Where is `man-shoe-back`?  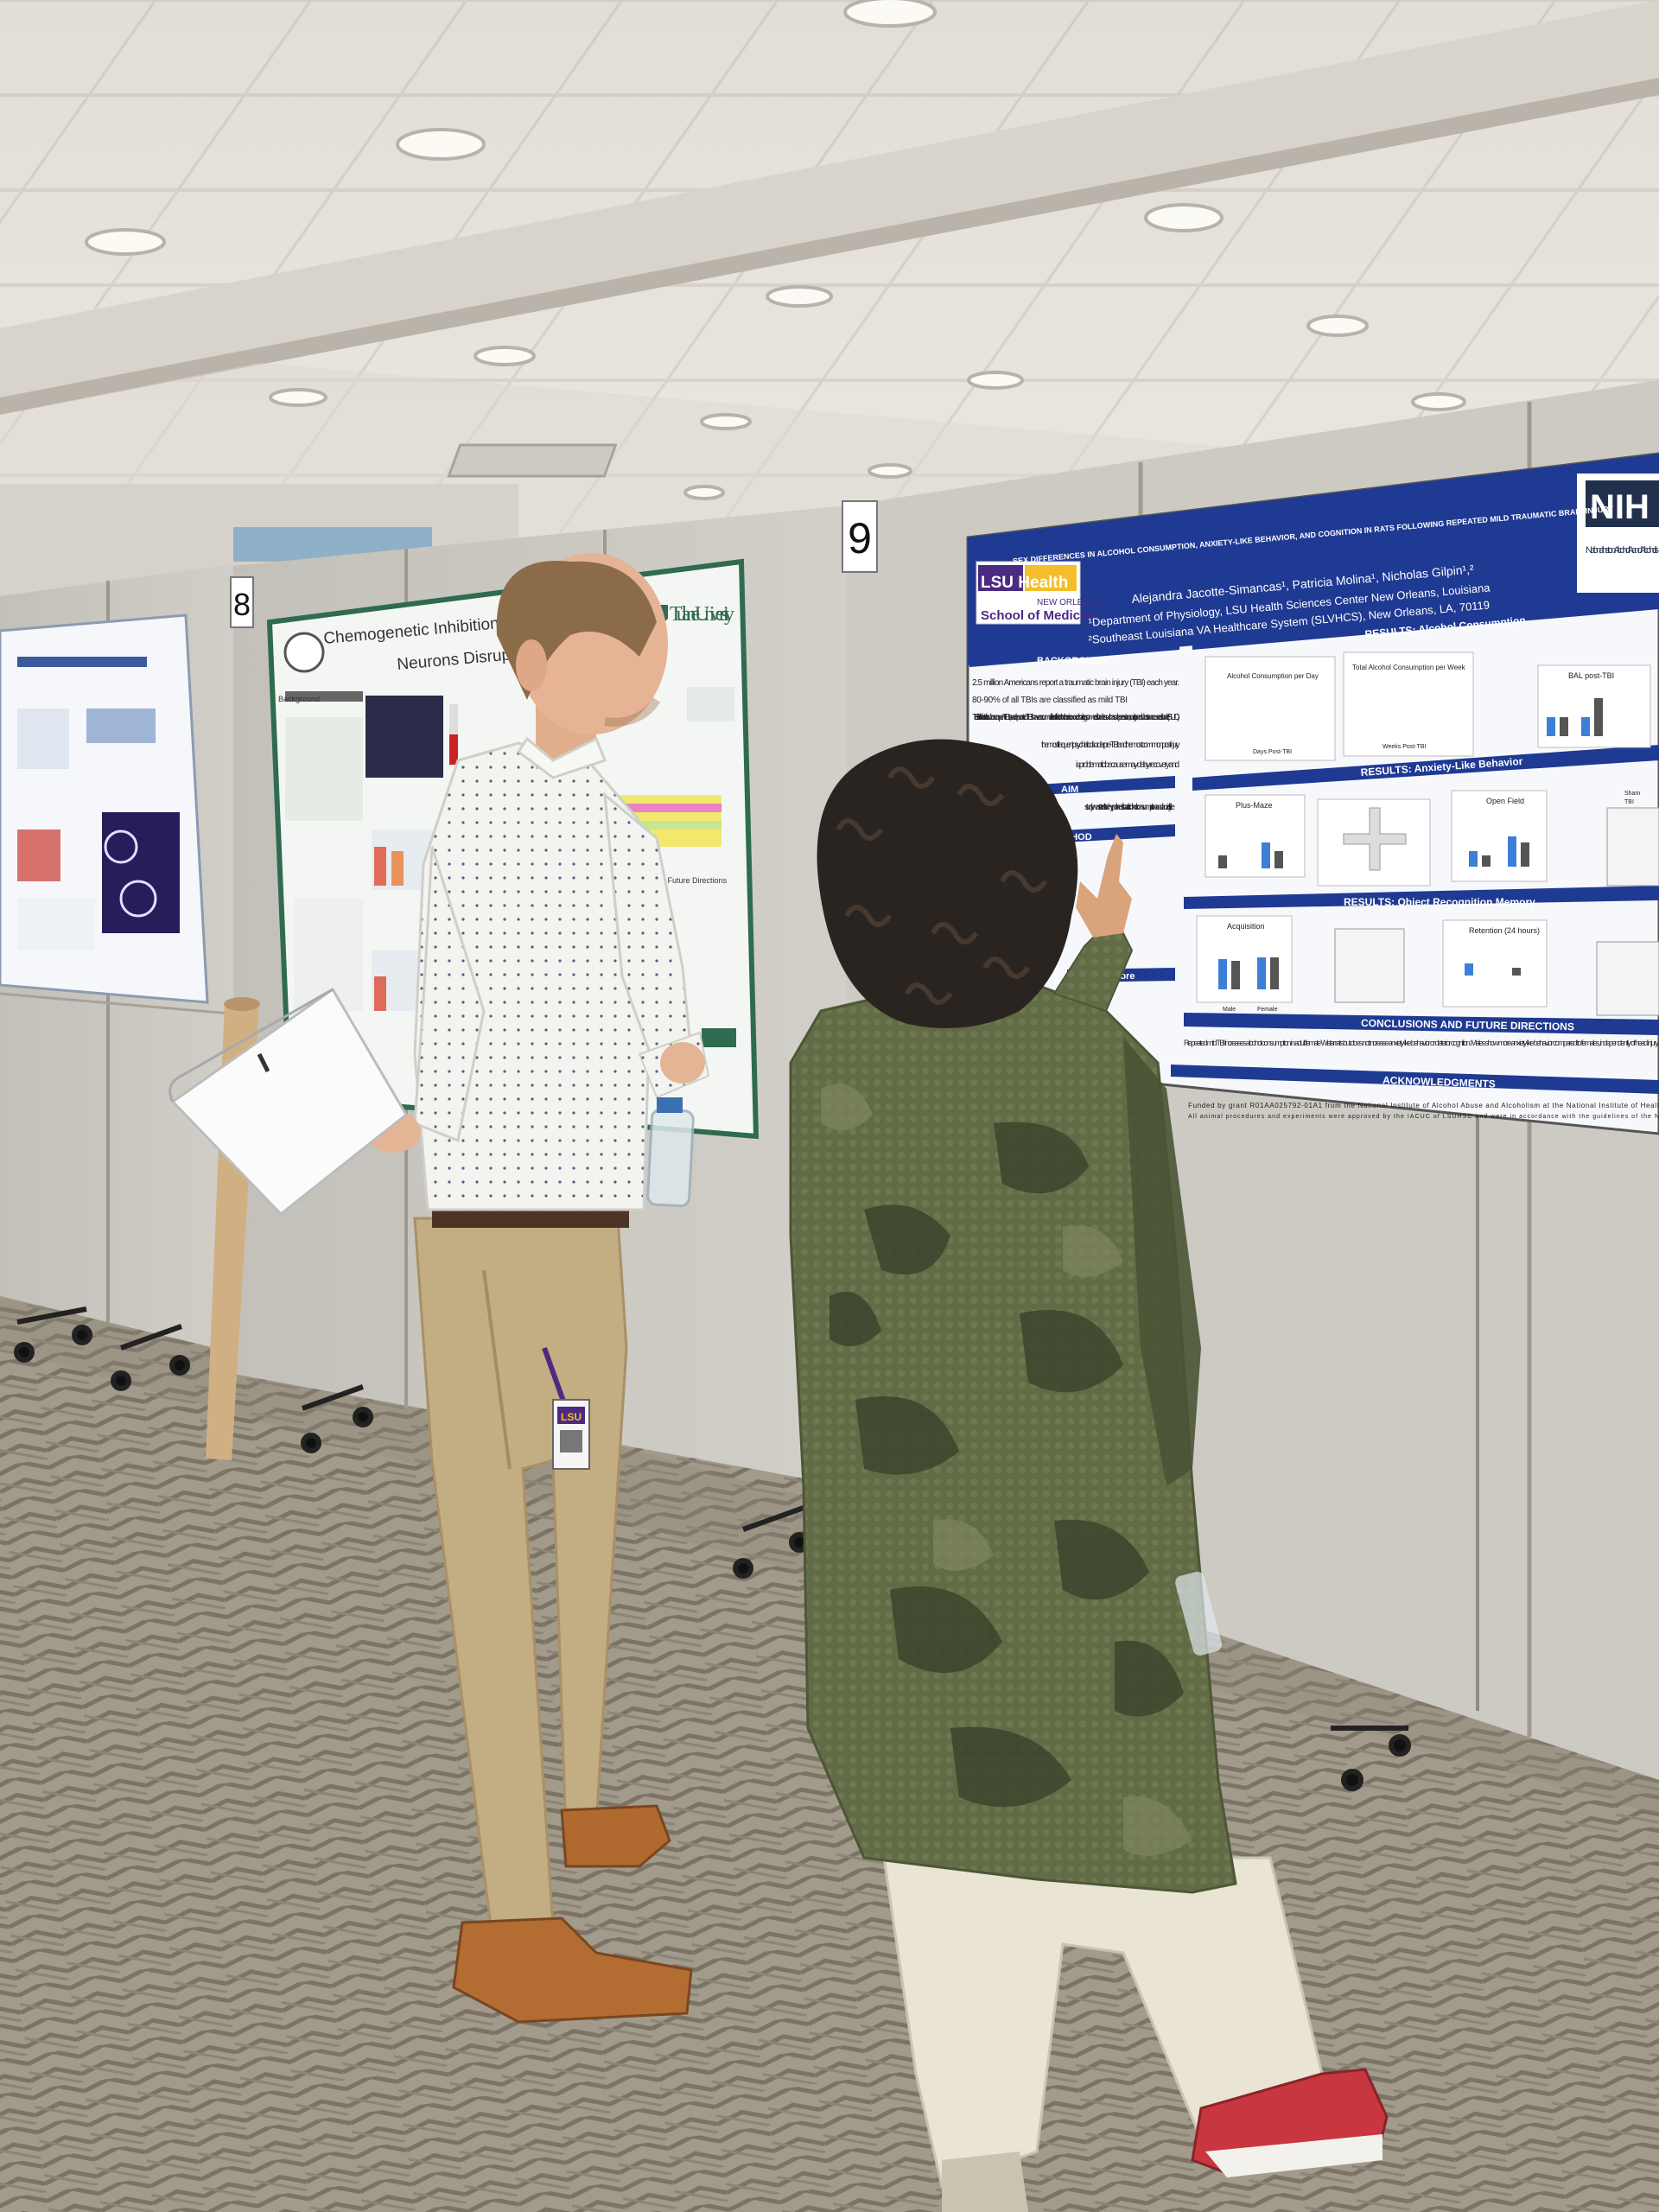
man-shoe-back is located at coordinates (615, 1836).